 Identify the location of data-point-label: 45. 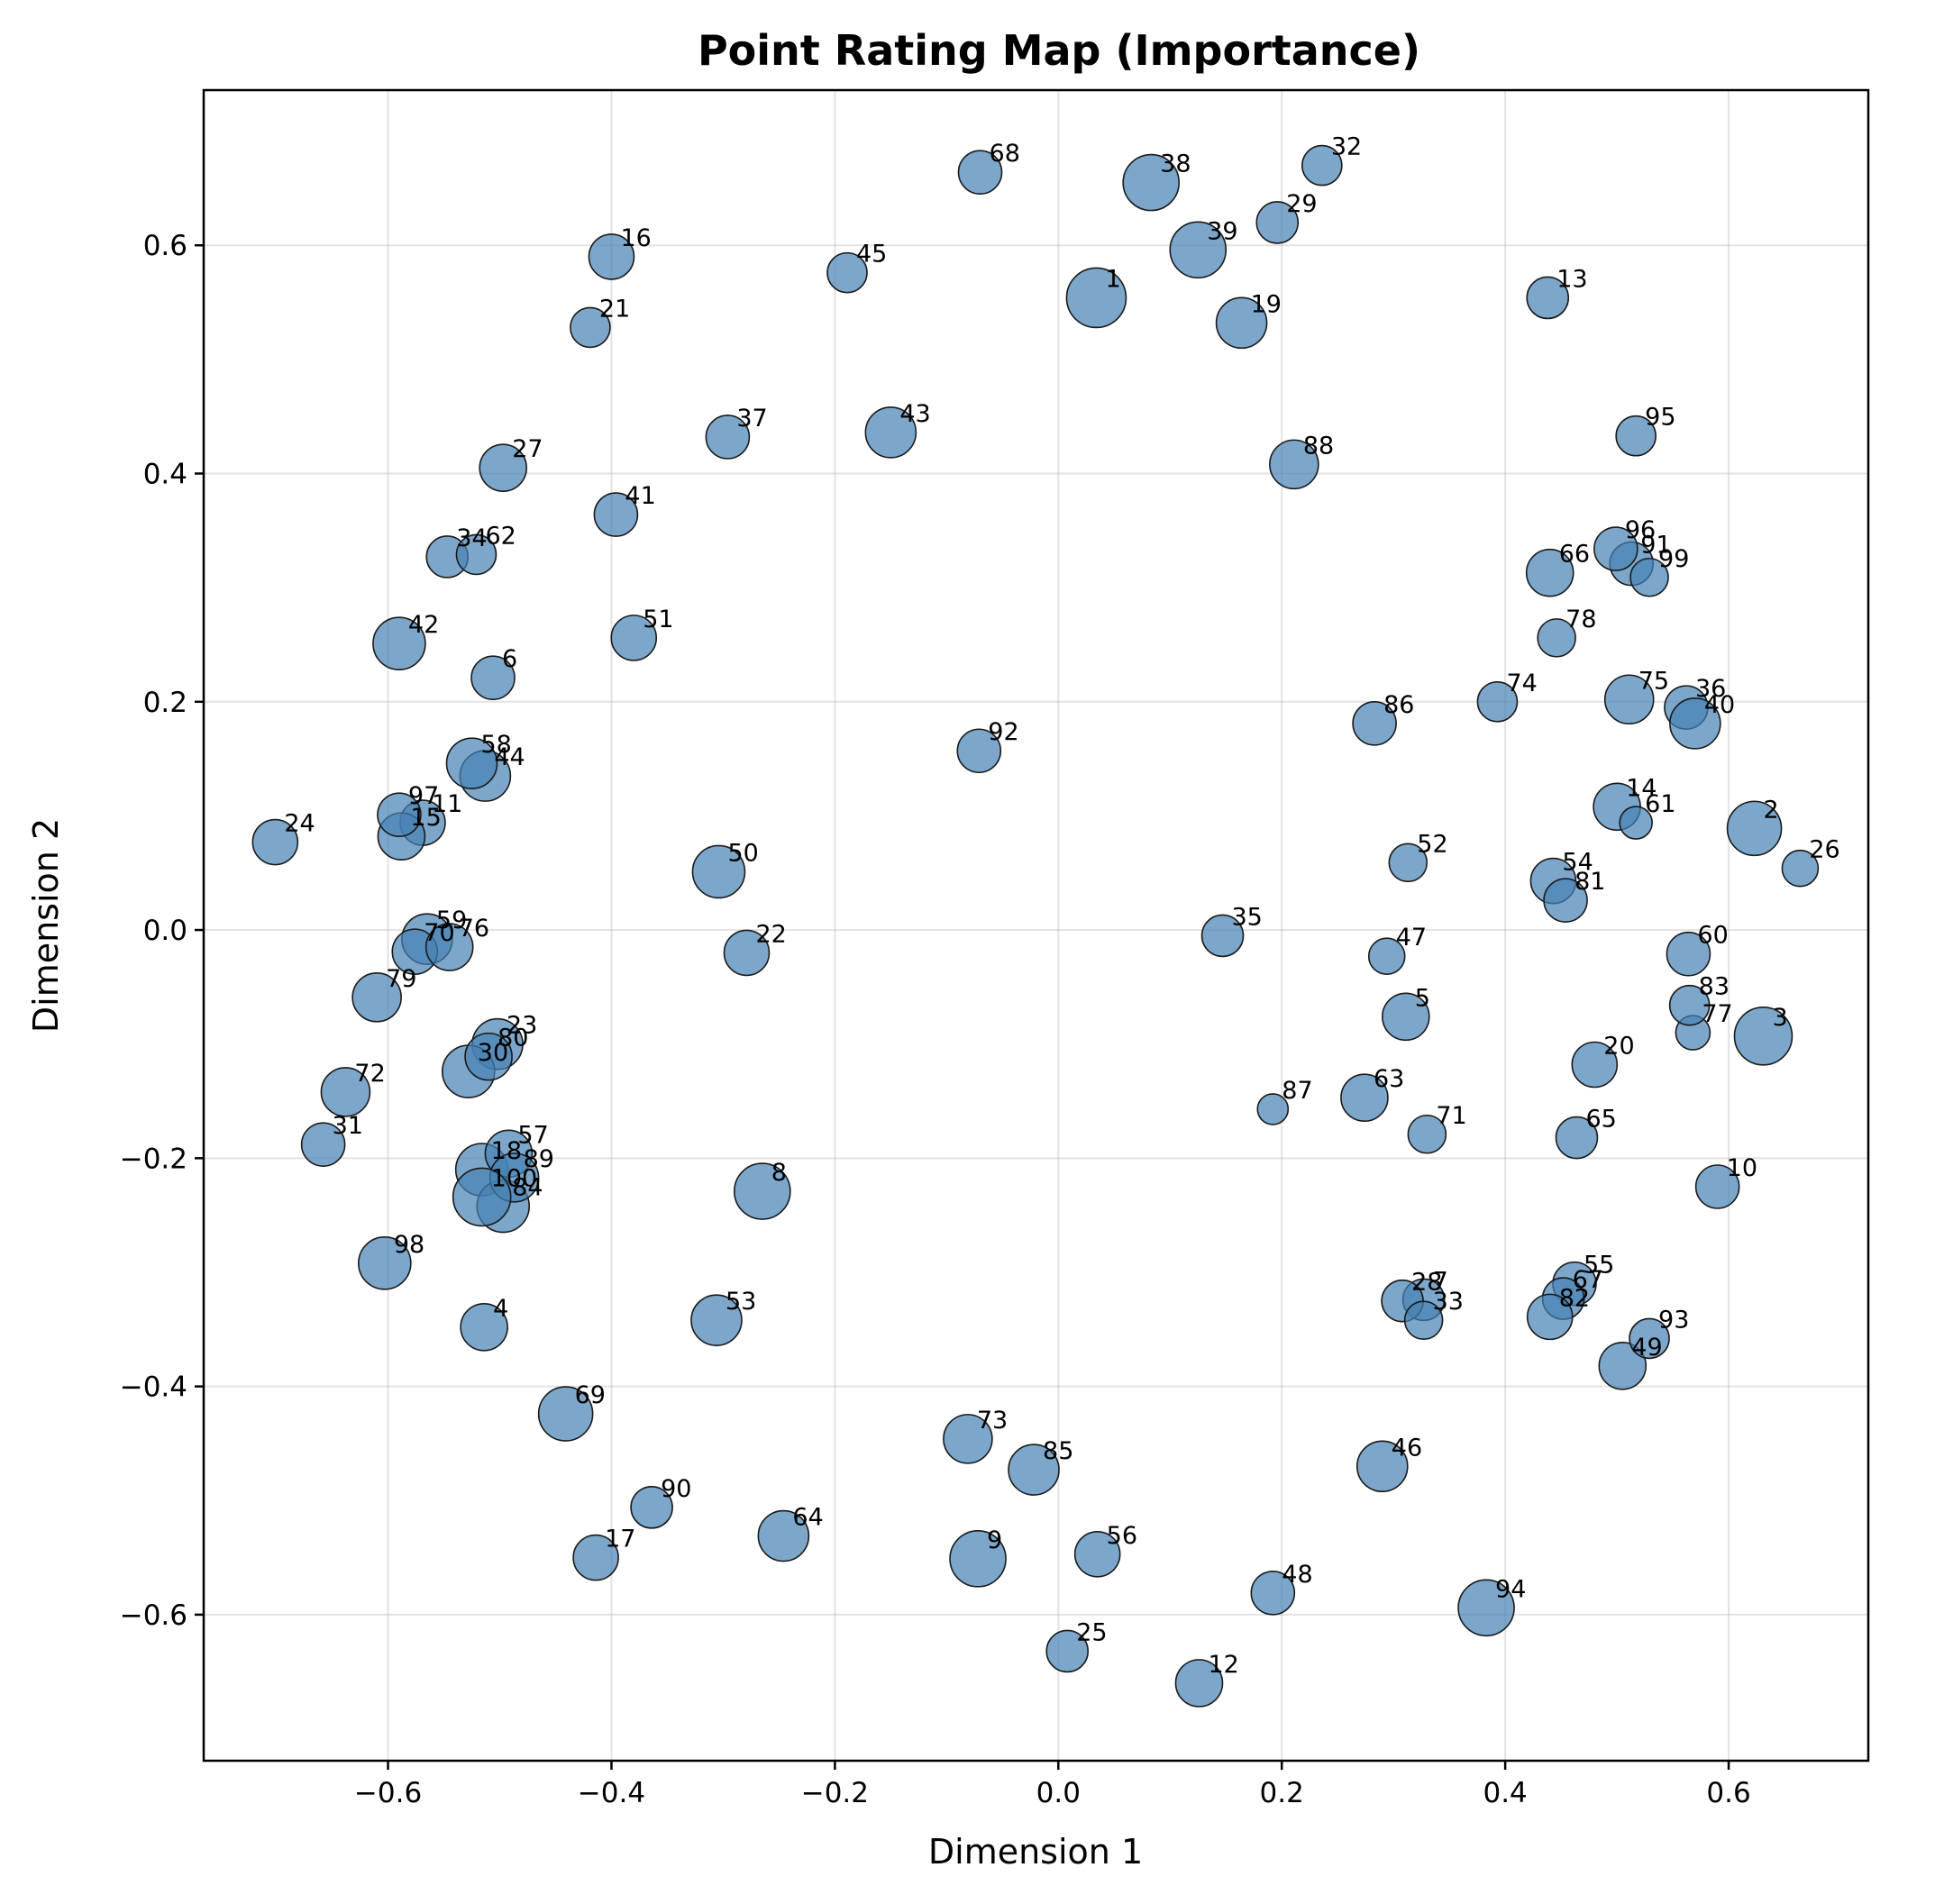
(871, 255).